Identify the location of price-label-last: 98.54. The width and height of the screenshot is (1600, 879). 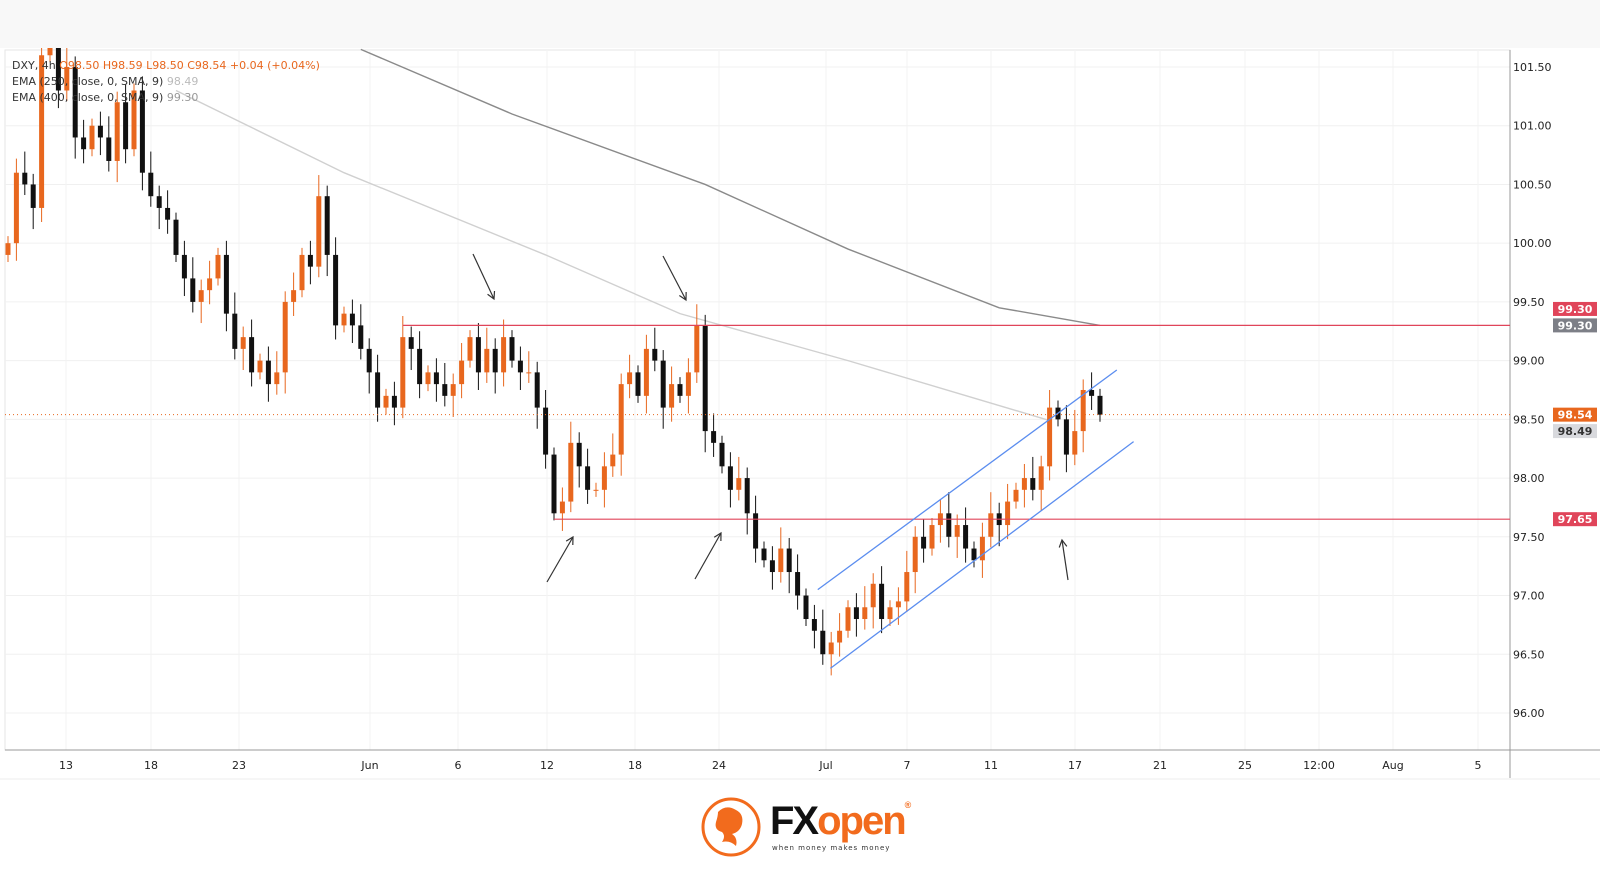
(1575, 415).